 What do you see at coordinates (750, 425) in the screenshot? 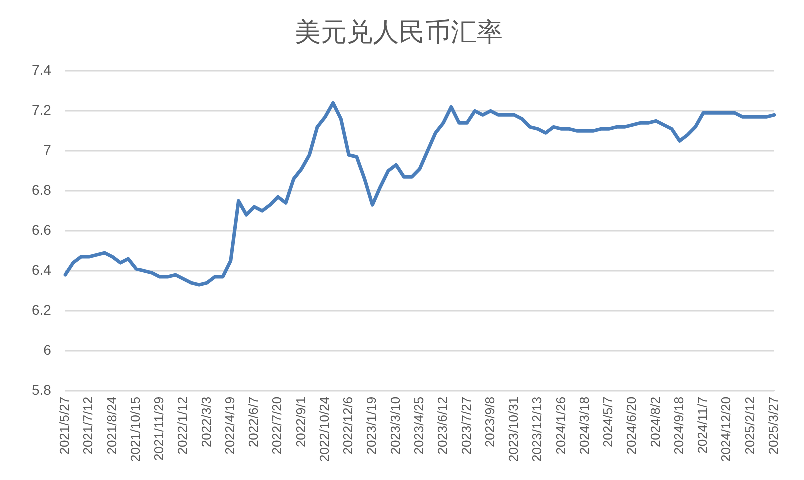
I see `x-tick-label: 2025/2/12` at bounding box center [750, 425].